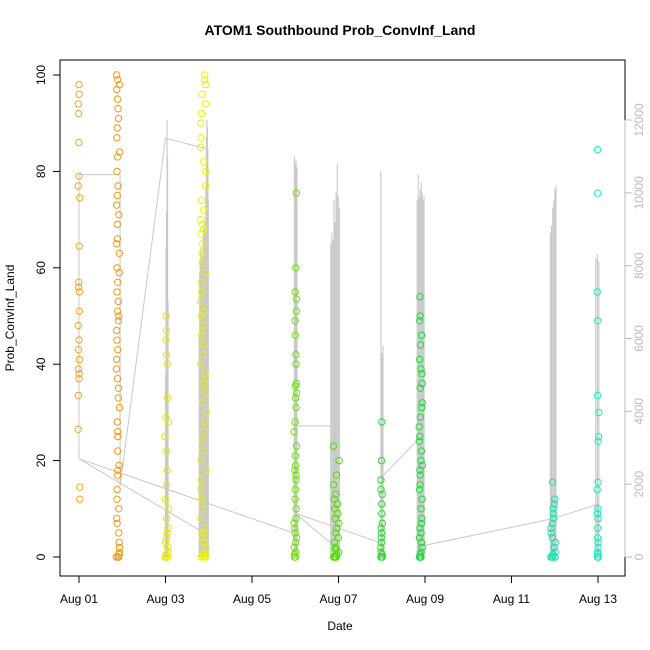  What do you see at coordinates (340, 30) in the screenshot?
I see `chart-title: ATOM1 Southbound Prob_ConvInf_Land` at bounding box center [340, 30].